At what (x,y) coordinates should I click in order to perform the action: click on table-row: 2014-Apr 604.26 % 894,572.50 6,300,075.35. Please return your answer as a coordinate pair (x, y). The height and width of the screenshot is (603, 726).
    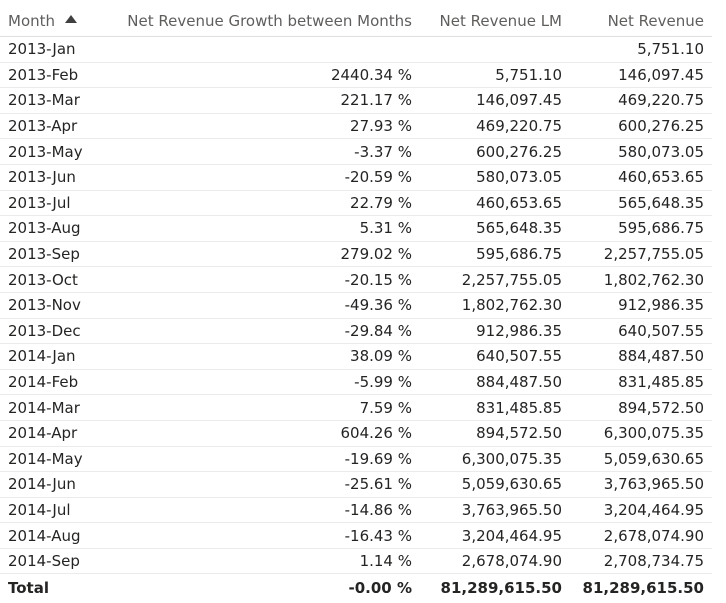
    Looking at the image, I should click on (356, 433).